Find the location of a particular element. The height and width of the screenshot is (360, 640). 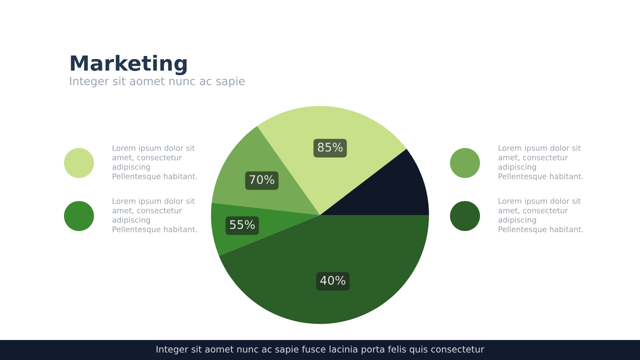

text: 70% is located at coordinates (262, 179).